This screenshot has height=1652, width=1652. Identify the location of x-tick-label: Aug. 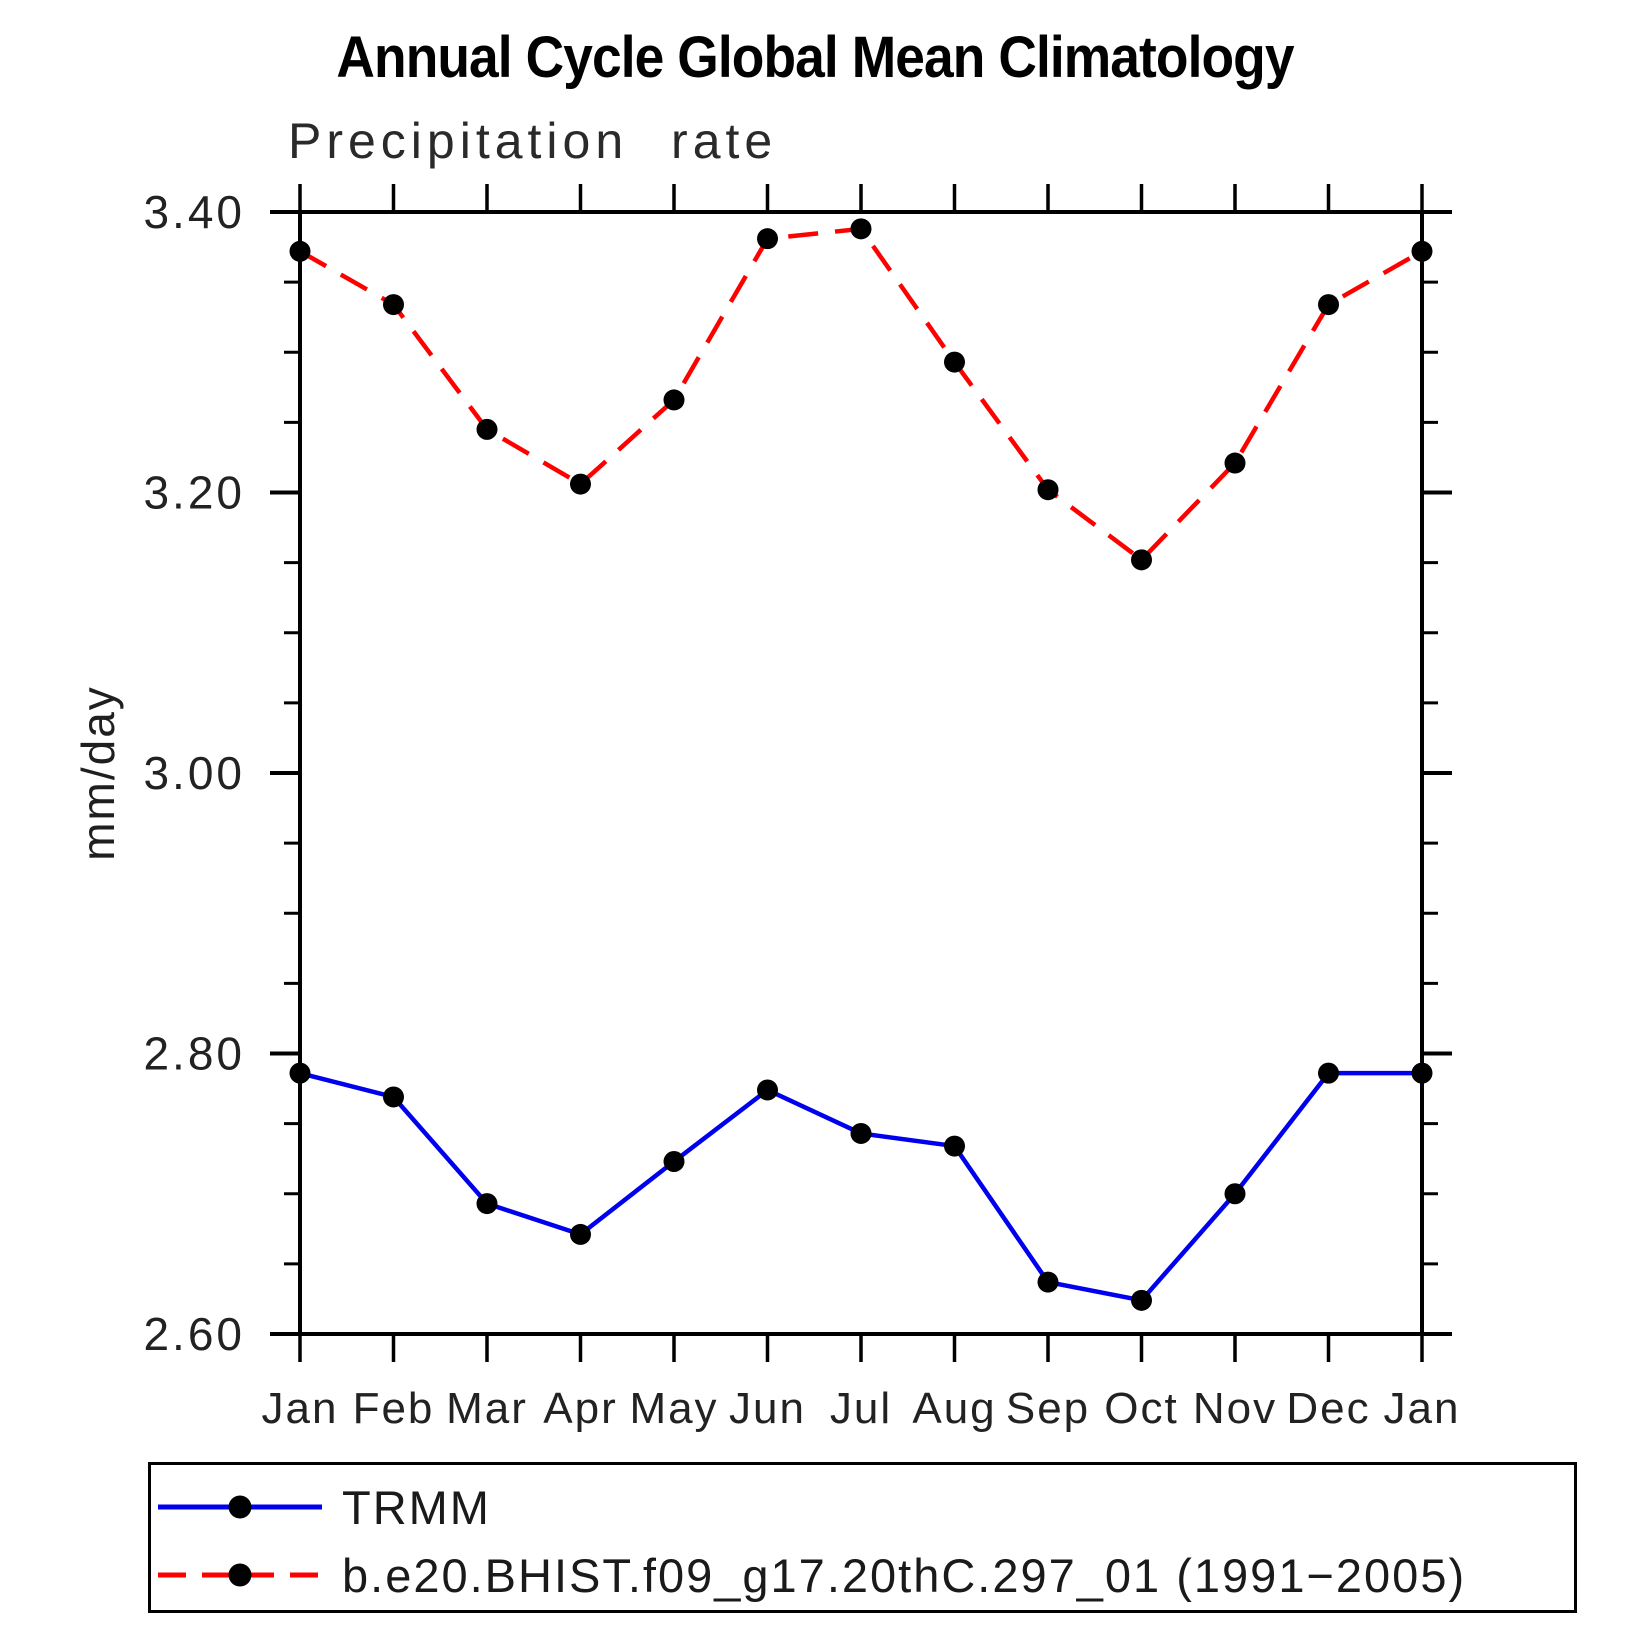
(954, 1408).